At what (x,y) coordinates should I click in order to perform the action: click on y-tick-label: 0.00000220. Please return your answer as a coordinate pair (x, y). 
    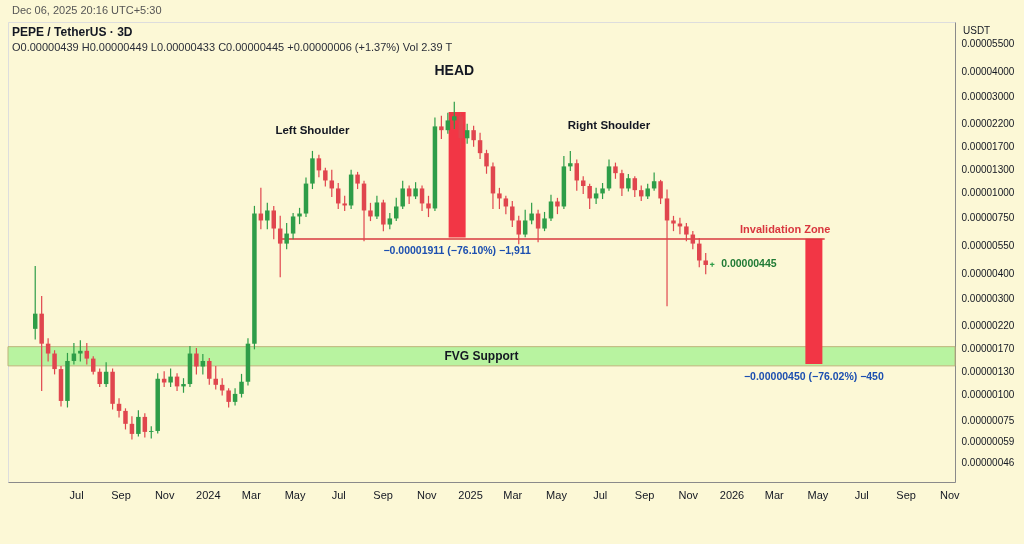
    Looking at the image, I should click on (988, 326).